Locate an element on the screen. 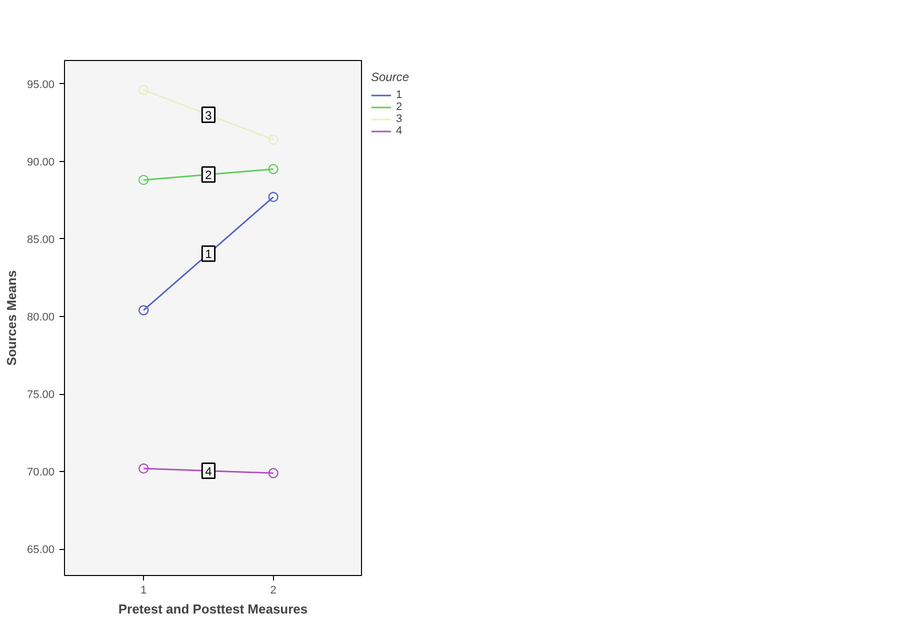  x-axis-title: Pretest and Posttest Measures is located at coordinates (213, 609).